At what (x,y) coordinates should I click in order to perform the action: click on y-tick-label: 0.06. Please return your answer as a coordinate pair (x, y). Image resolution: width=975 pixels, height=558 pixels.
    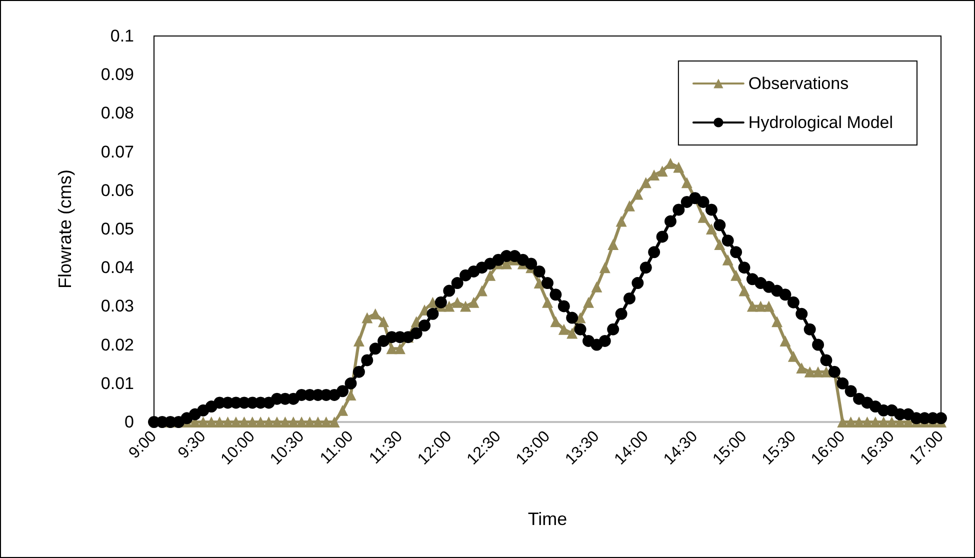
    Looking at the image, I should click on (117, 190).